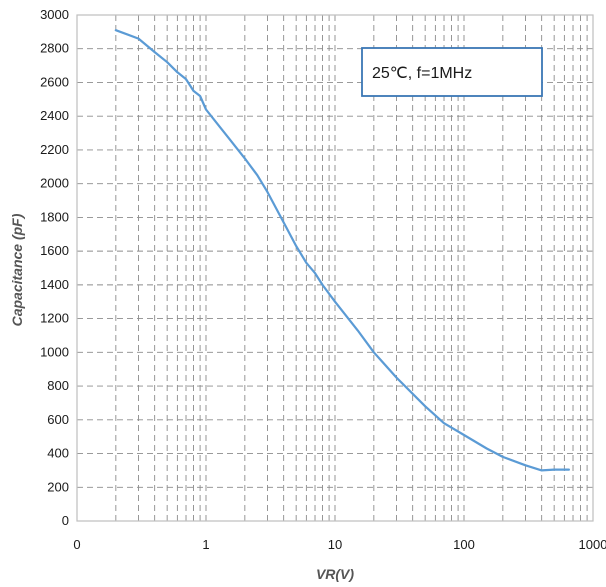 The width and height of the screenshot is (606, 587). Describe the element at coordinates (205, 544) in the screenshot. I see `x-tick-label: 1` at that location.